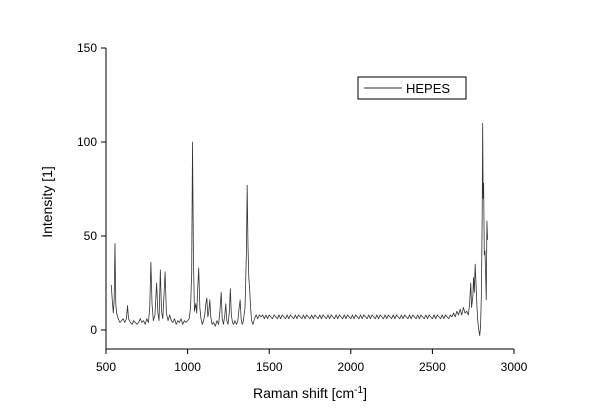 This screenshot has width=600, height=419. I want to click on y-tick-label: 50, so click(91, 236).